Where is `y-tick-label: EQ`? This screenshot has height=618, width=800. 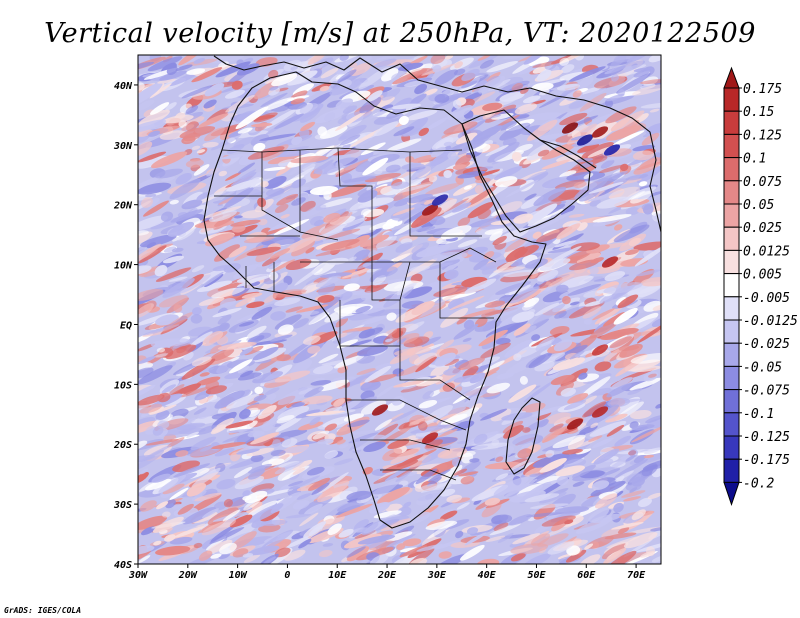
y-tick-label: EQ is located at coordinates (126, 325).